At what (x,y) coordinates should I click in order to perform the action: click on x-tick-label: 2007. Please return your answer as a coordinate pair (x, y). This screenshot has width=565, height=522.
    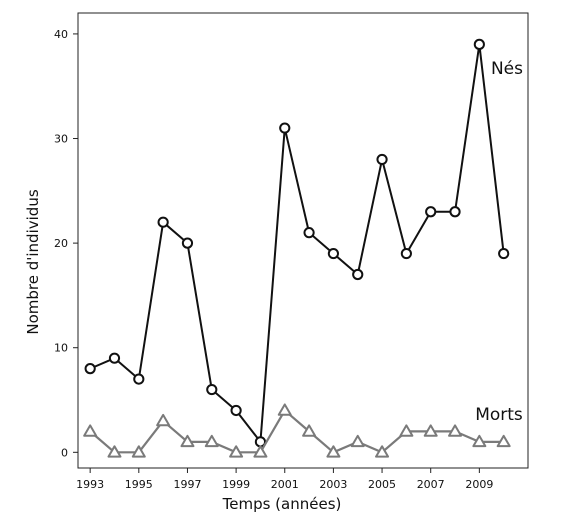
    Looking at the image, I should click on (431, 484).